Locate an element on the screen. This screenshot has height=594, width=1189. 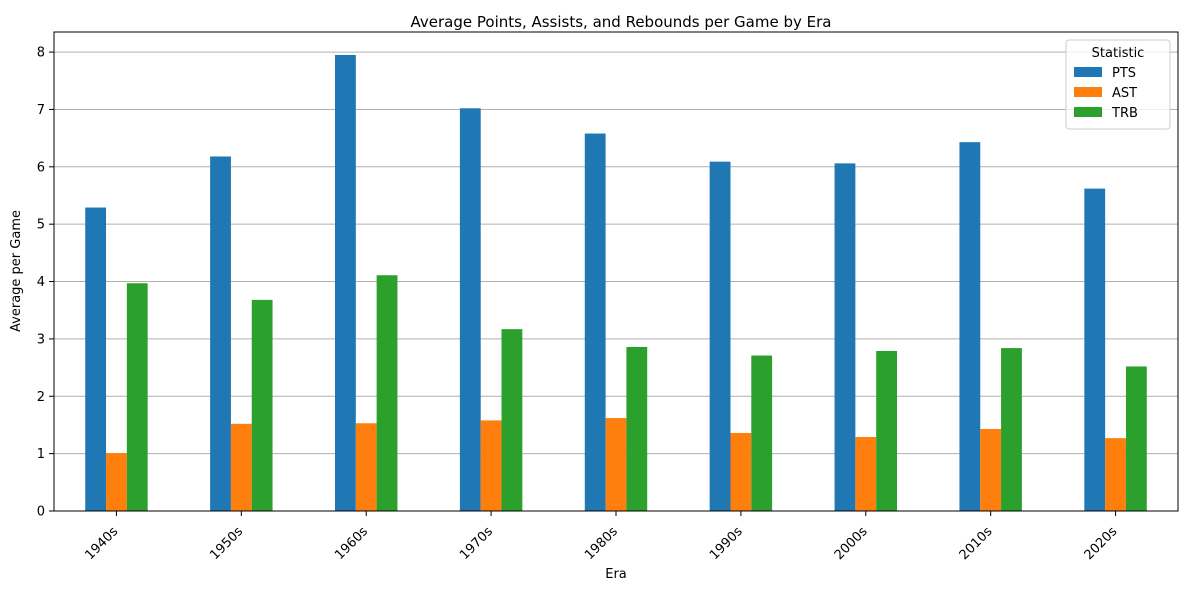
bar-trb-1970s is located at coordinates (512, 420).